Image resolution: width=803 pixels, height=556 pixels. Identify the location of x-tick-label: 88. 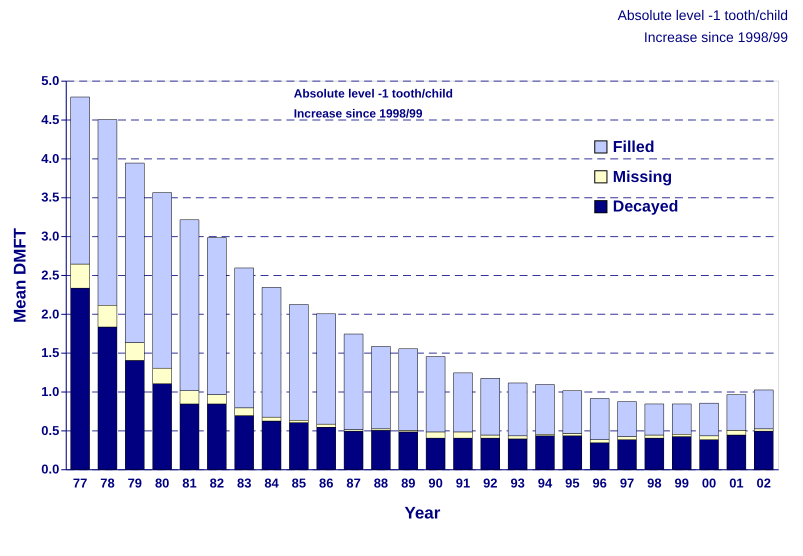
(381, 483).